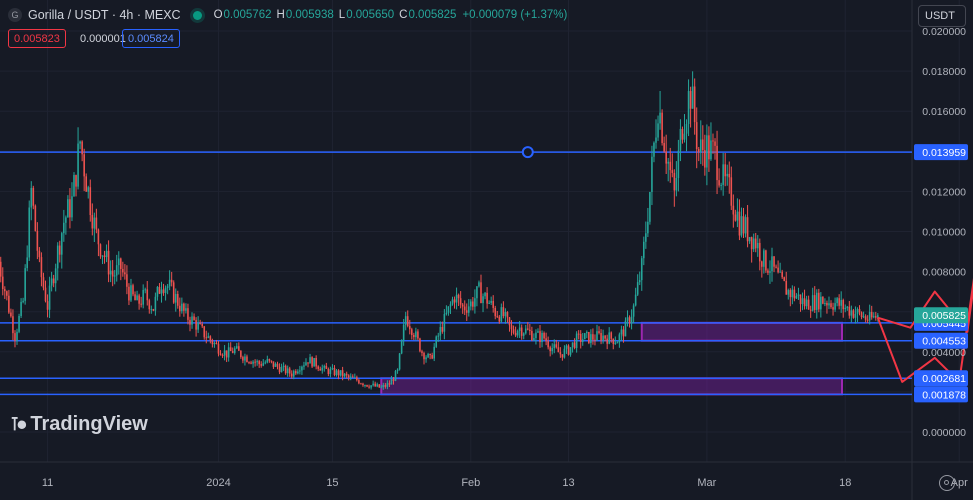  What do you see at coordinates (527, 152) in the screenshot?
I see `level-drag-handle` at bounding box center [527, 152].